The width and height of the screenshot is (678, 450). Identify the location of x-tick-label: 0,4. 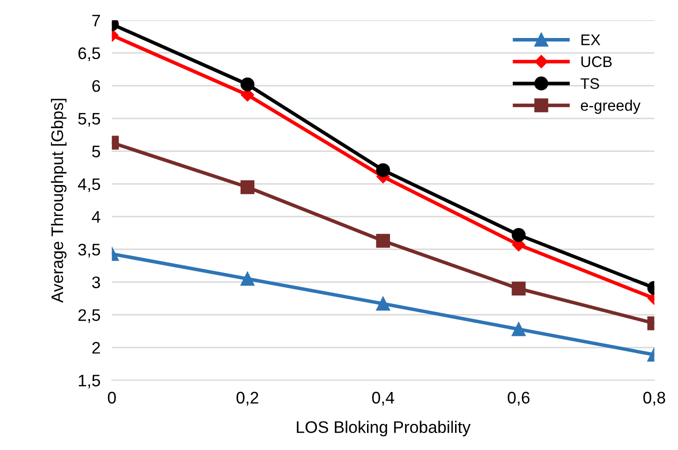
(383, 399).